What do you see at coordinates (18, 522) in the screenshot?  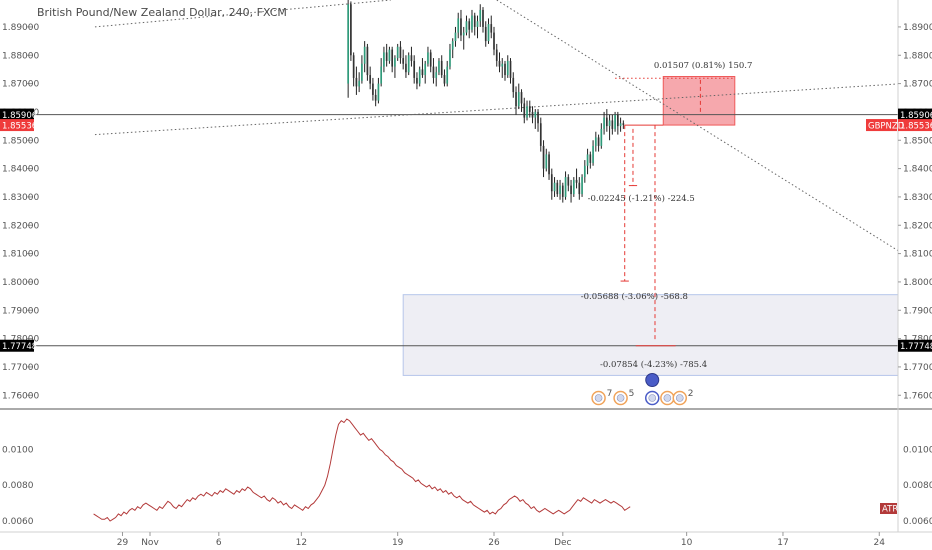 I see `atr-tick-label: 0.0060` at bounding box center [18, 522].